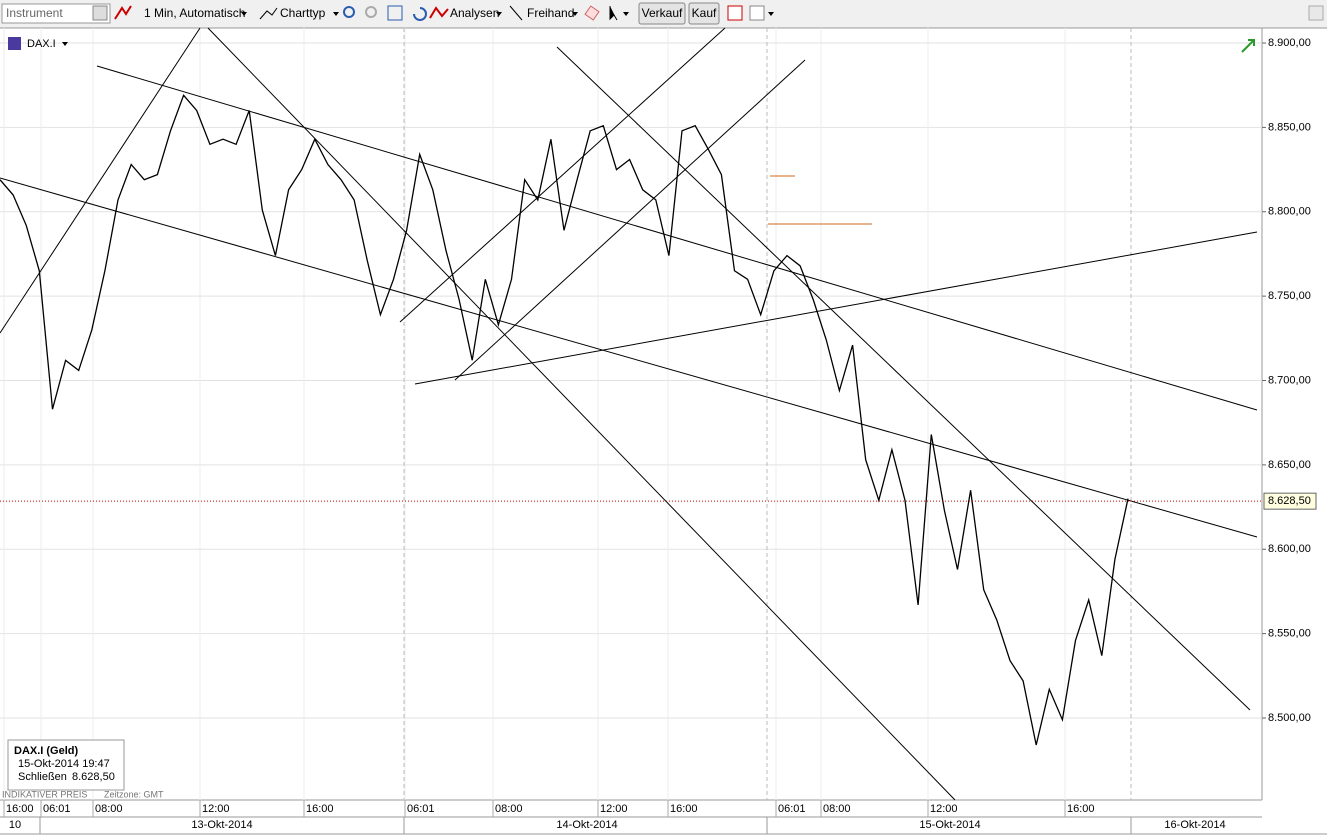 The width and height of the screenshot is (1327, 835). I want to click on eraser-button, so click(592, 13).